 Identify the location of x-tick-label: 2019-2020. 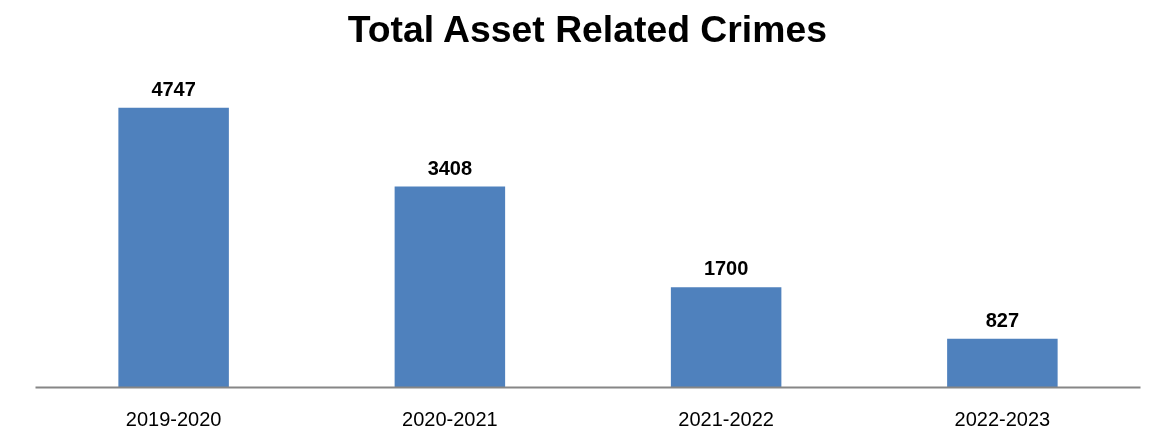
(173, 418).